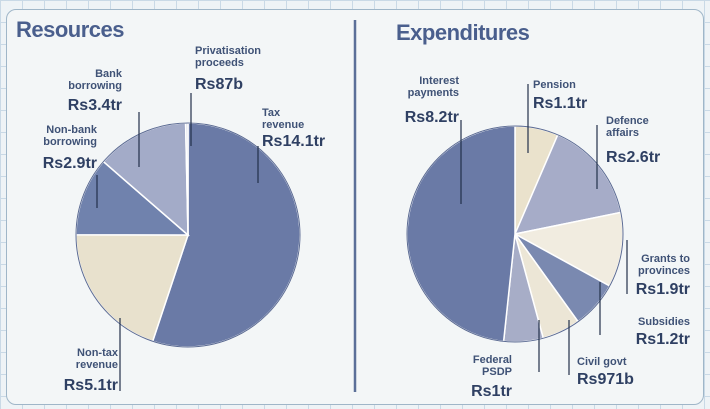 The width and height of the screenshot is (710, 409). I want to click on label-defence-affairs: Defence affairs, so click(627, 127).